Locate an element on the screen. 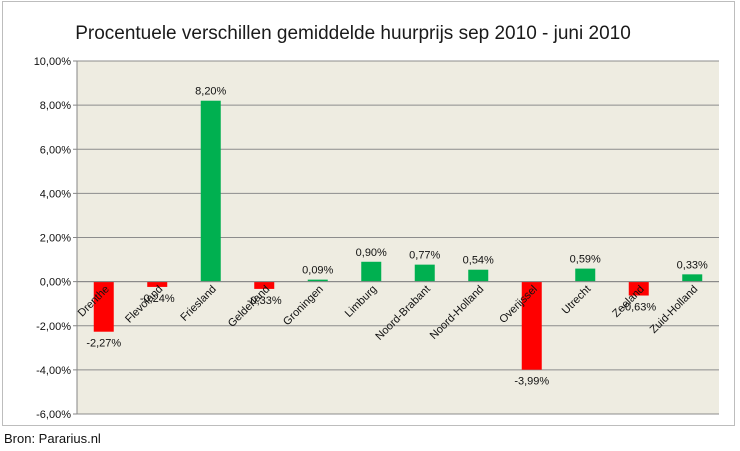 The image size is (740, 451). data-label: 0,54% is located at coordinates (478, 261).